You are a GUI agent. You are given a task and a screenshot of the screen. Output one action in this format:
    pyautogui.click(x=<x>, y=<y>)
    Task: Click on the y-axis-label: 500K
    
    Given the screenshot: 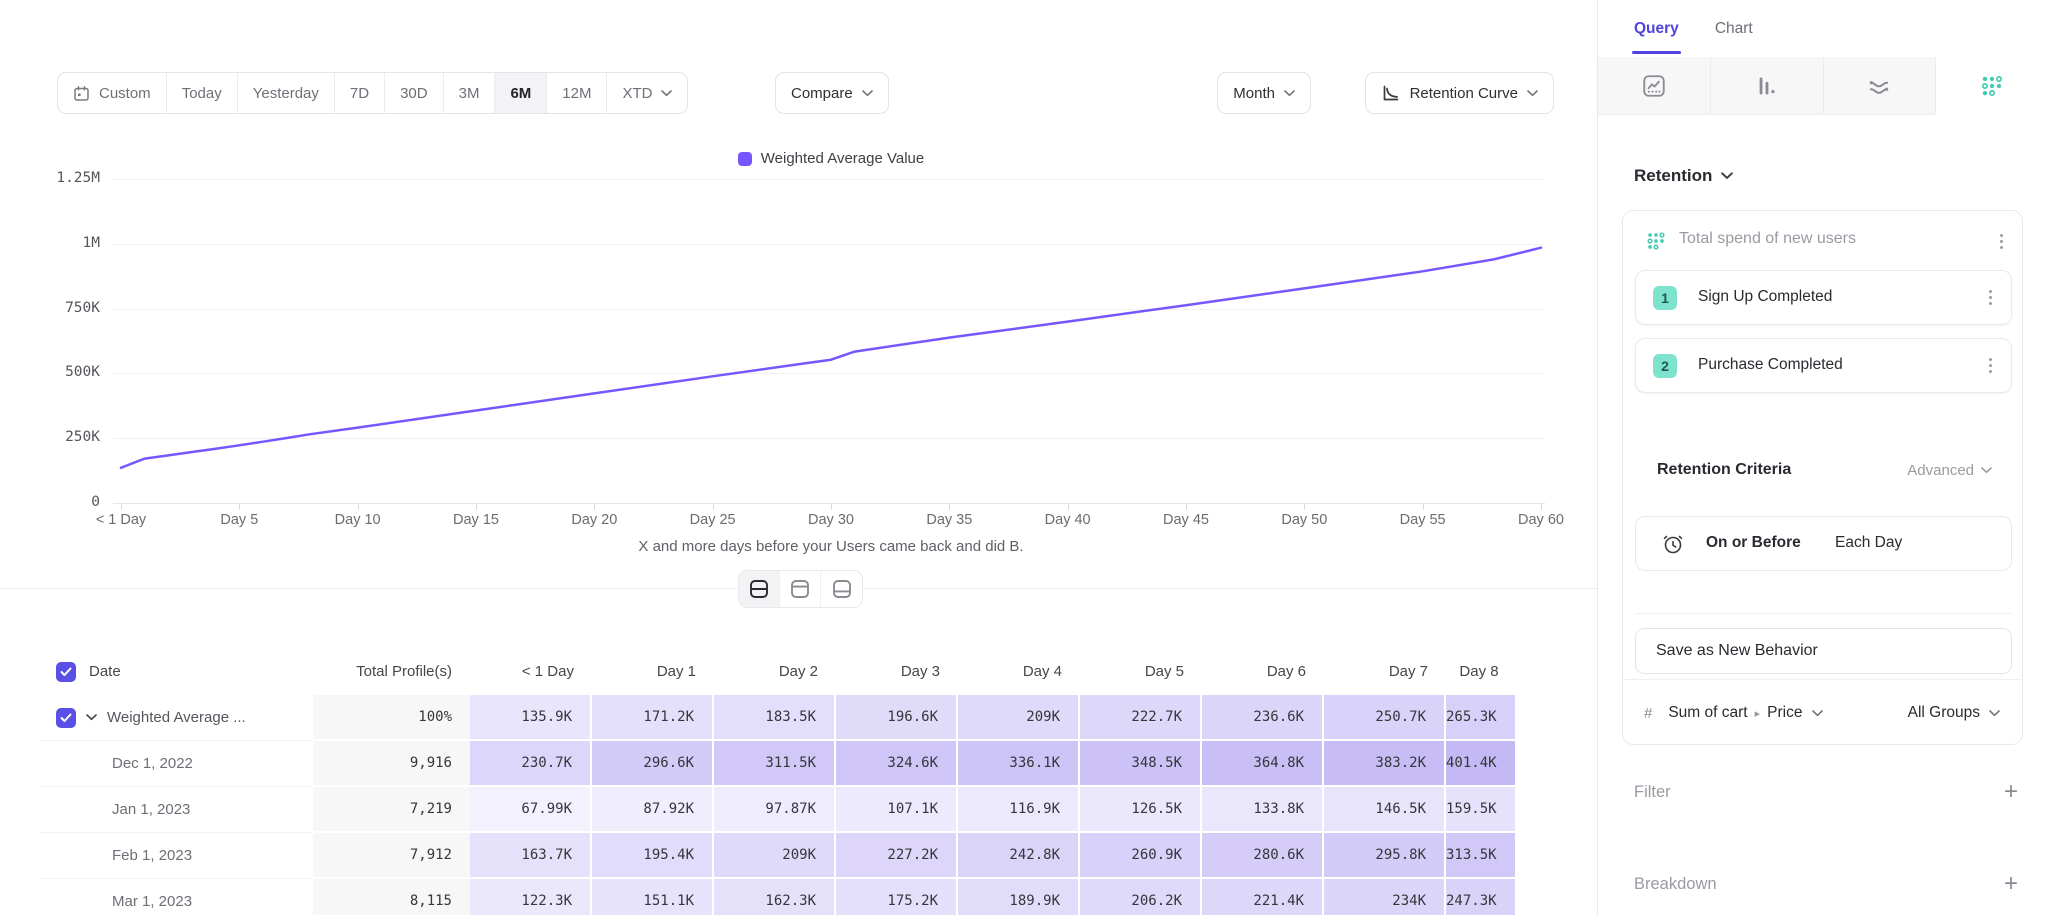 What is the action you would take?
    pyautogui.click(x=82, y=372)
    